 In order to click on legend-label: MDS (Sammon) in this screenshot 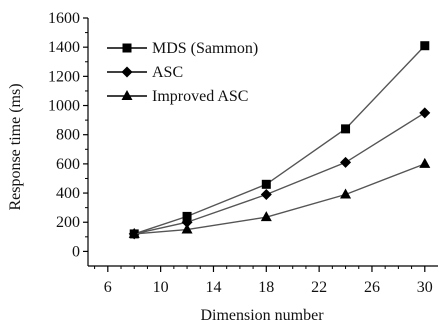, I will do `click(205, 48)`.